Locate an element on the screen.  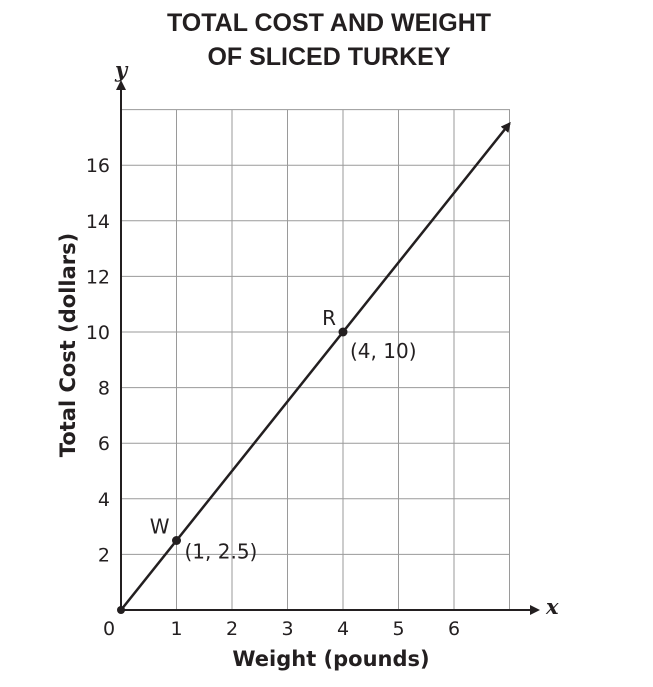
y-tick-label: 10 is located at coordinates (98, 333).